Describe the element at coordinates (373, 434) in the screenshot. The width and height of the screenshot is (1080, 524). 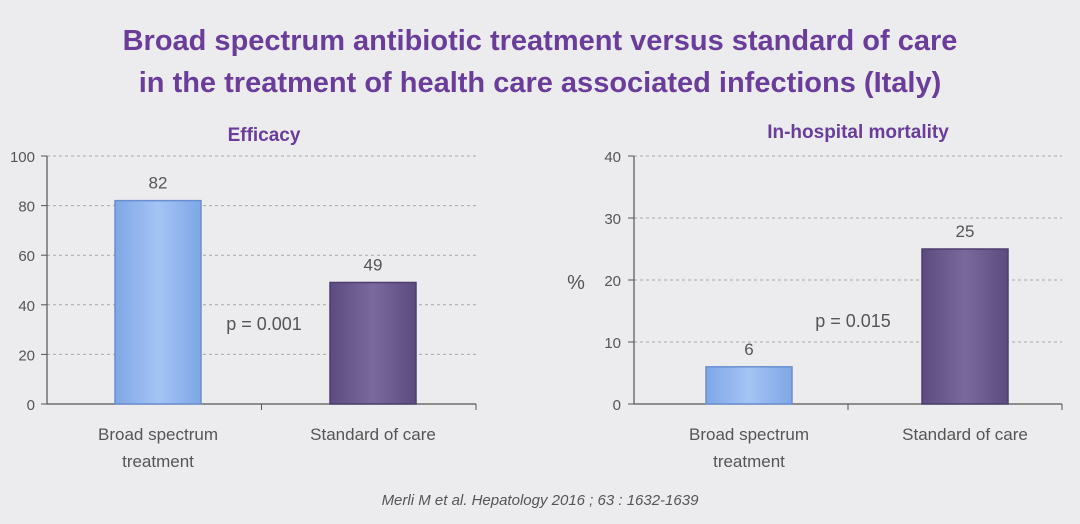
I see `efficacy-category-label: Standard of care` at that location.